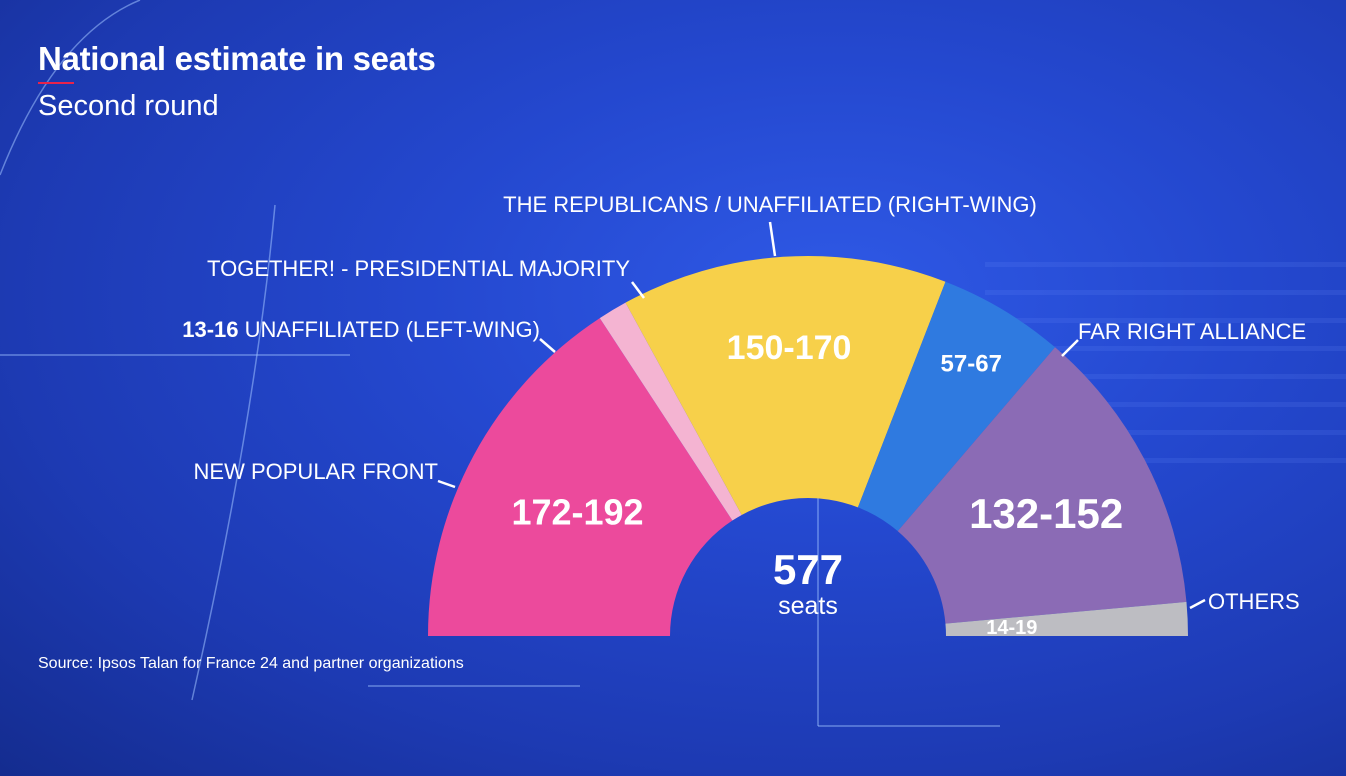 This screenshot has width=1346, height=776. Describe the element at coordinates (237, 58) in the screenshot. I see `page-title: National estimate in seats` at that location.